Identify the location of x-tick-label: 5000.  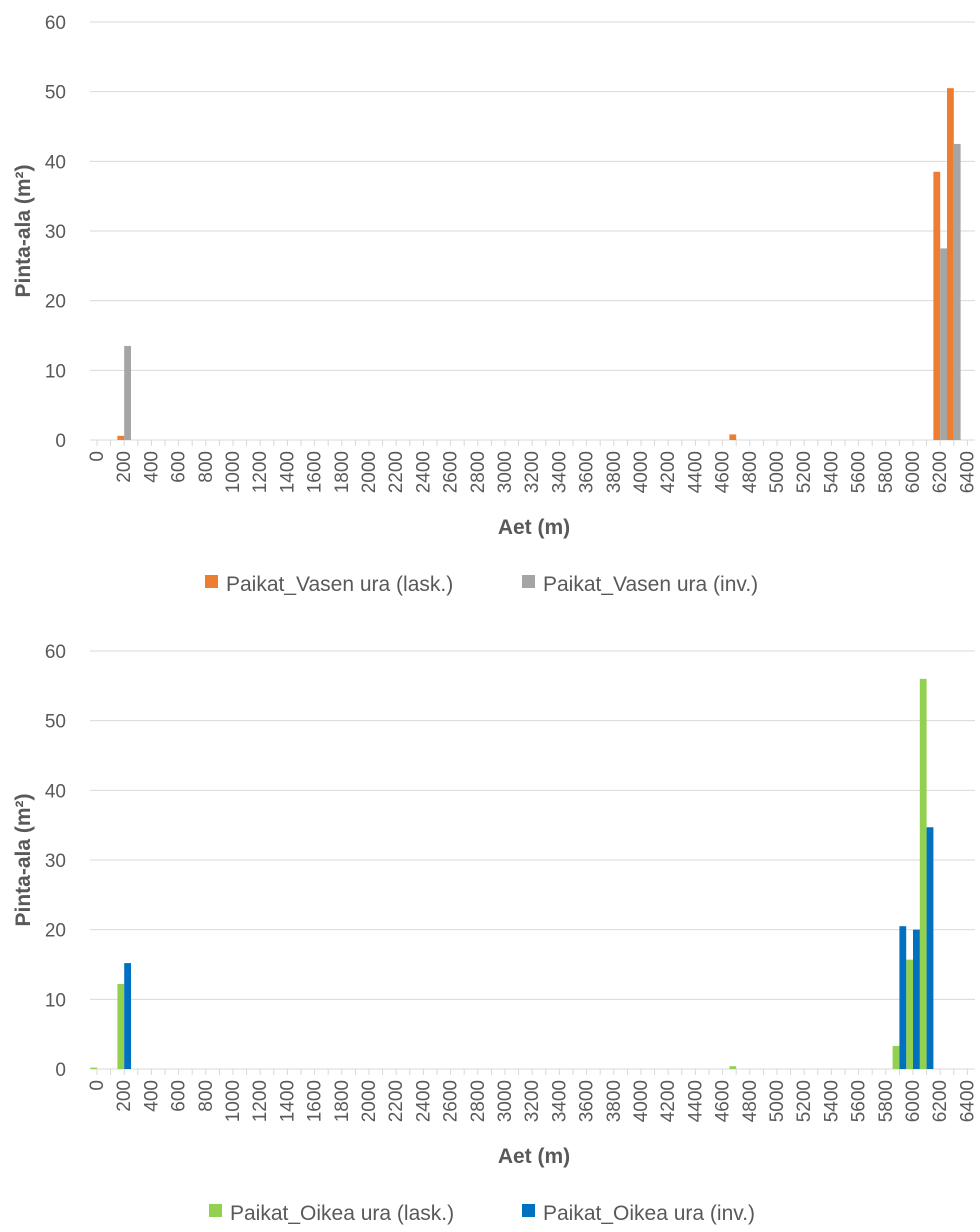
(777, 472).